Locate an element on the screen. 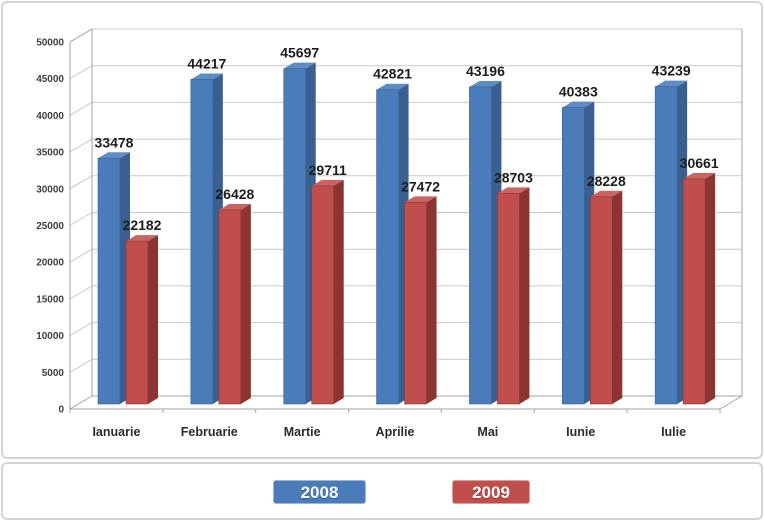 The width and height of the screenshot is (764, 525). bar-top-2009-februarie is located at coordinates (234, 207).